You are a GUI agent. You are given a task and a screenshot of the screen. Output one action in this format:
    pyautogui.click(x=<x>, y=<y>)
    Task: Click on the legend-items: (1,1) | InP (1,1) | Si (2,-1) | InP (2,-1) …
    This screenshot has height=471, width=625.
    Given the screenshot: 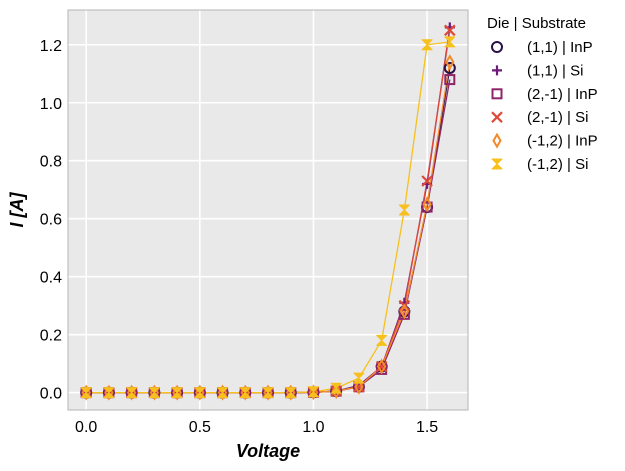 What is the action you would take?
    pyautogui.click(x=544, y=106)
    